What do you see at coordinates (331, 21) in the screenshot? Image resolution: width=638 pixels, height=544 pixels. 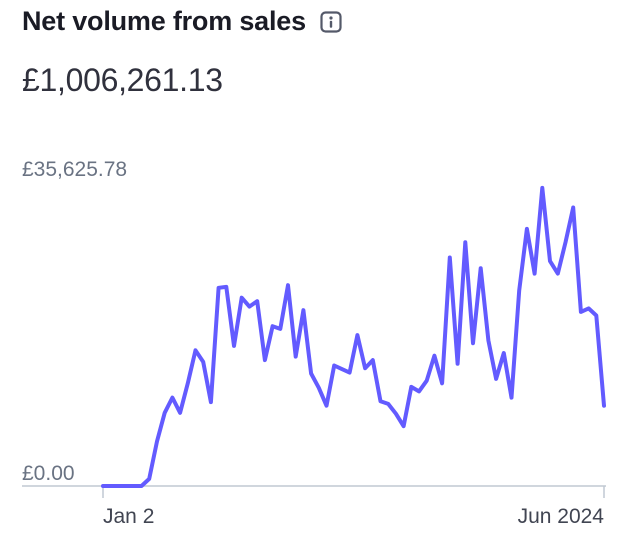 I see `info-icon` at bounding box center [331, 21].